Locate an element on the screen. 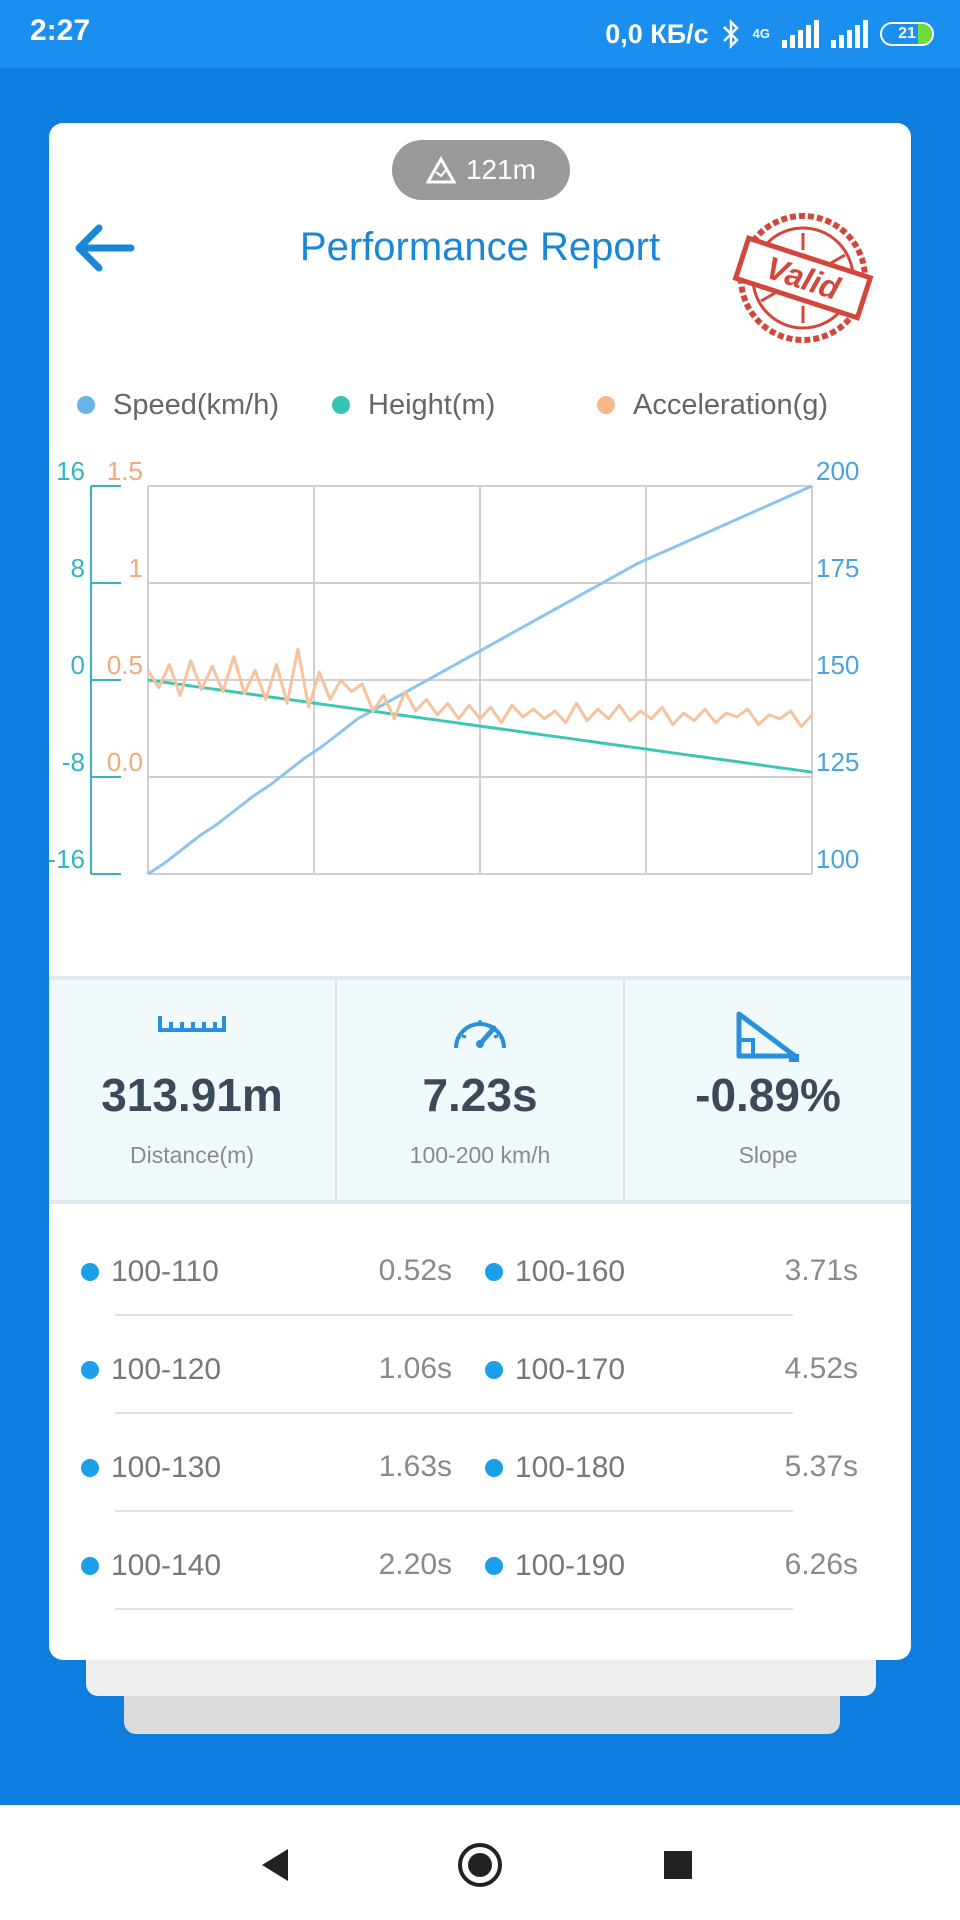 The width and height of the screenshot is (960, 1920). split-range: 100-140 is located at coordinates (166, 1565).